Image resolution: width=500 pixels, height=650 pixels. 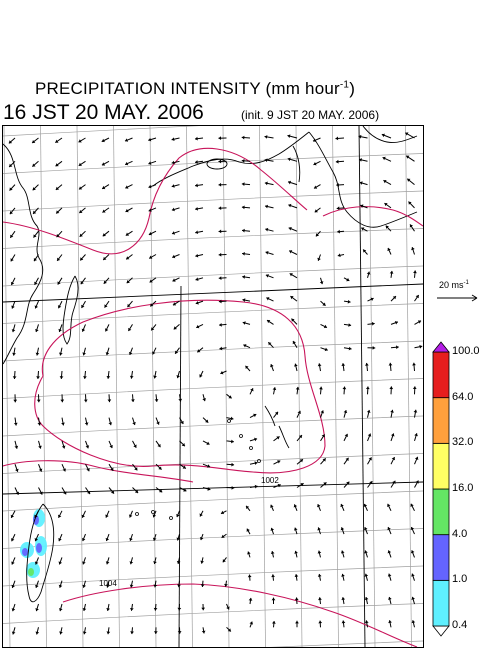 I want to click on colorbar-segment, so click(x=441, y=466).